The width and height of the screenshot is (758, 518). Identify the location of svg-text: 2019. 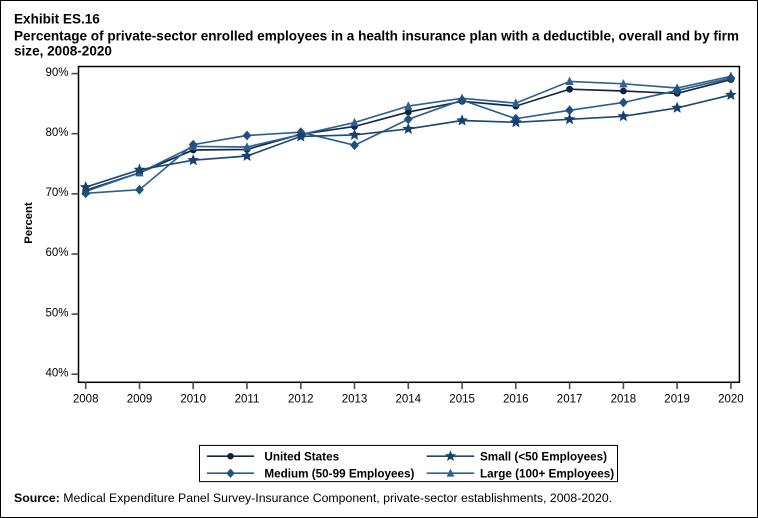
(677, 399).